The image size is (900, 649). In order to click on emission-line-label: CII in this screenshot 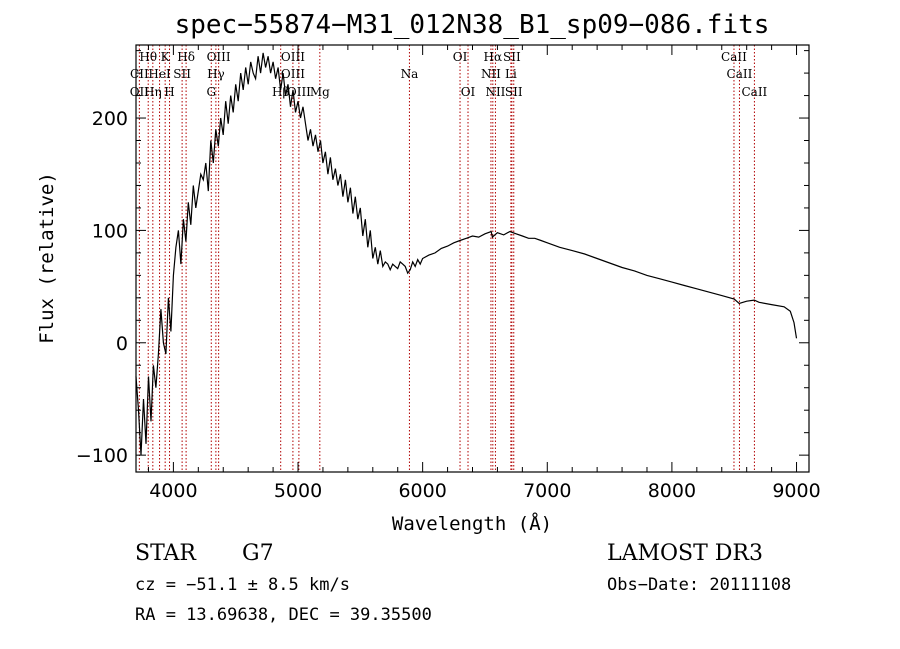, I will do `click(139, 74)`.